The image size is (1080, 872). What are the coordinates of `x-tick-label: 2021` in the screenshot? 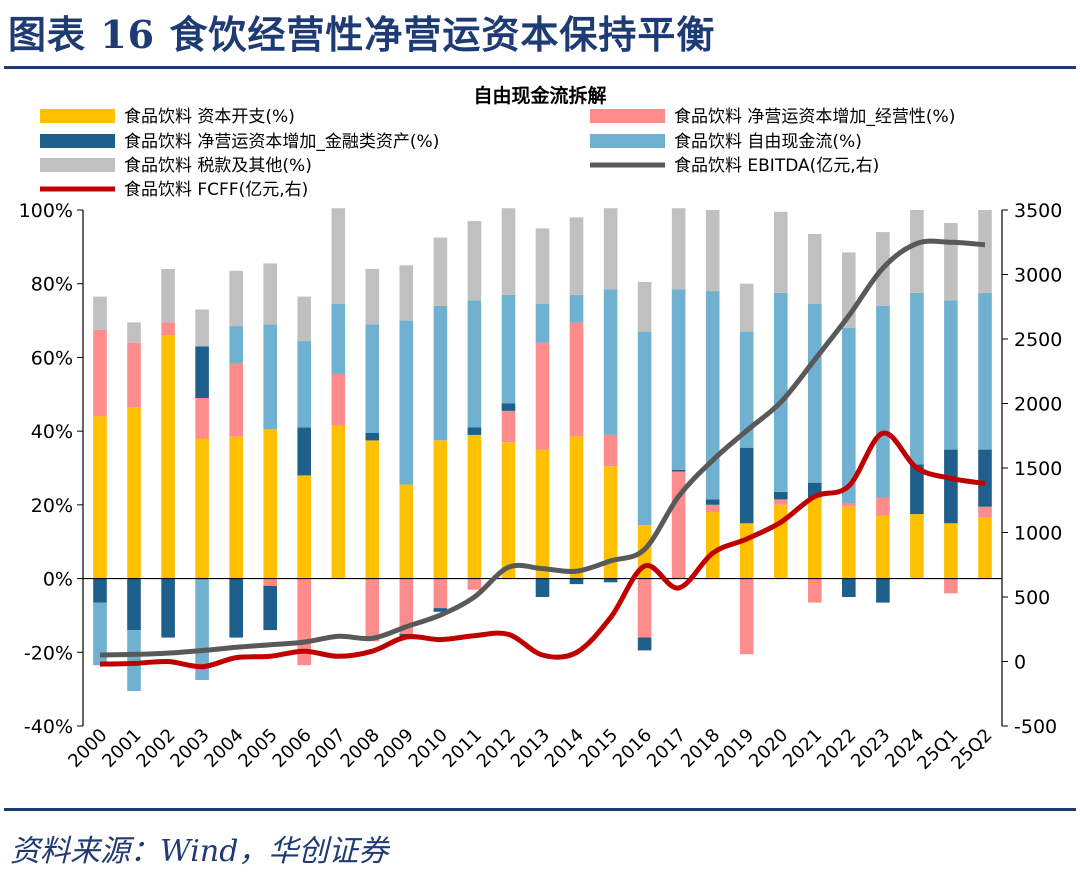 It's located at (802, 748).